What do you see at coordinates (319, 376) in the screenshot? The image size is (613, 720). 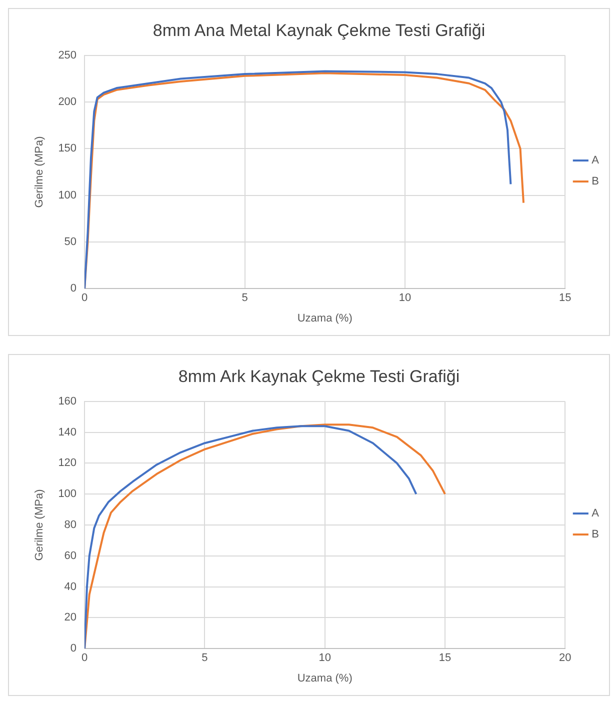 I see `chart-title: 8mm Ark Kaynak Çekme Testi Grafiği` at bounding box center [319, 376].